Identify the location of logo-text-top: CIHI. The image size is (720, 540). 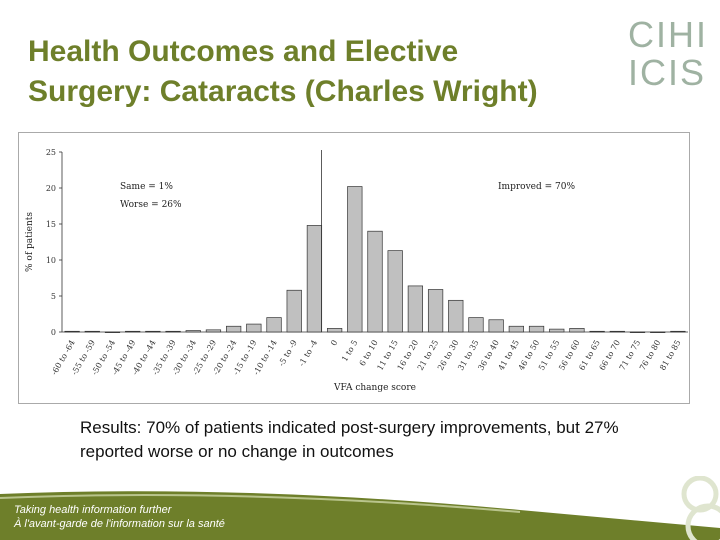
(668, 34).